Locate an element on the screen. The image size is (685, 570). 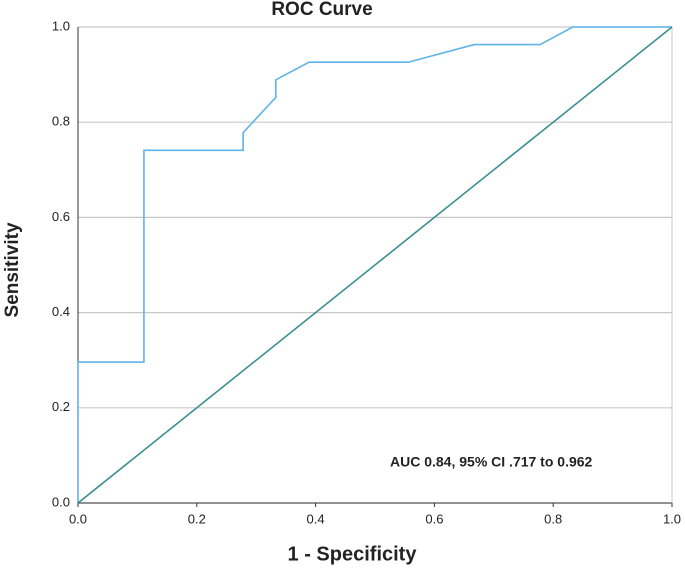
x-axis-label: 1 - Specificity is located at coordinates (353, 554).